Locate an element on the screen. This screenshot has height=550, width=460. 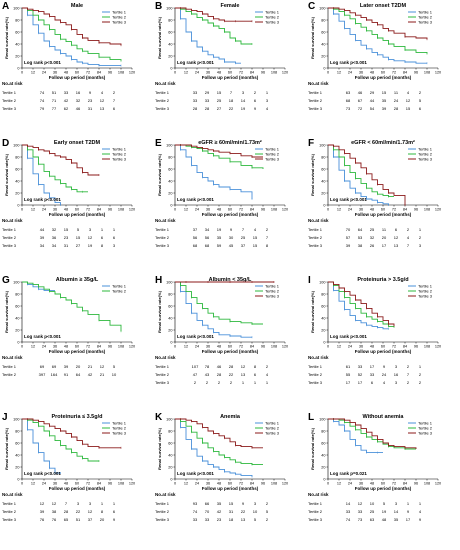
risk-cell: 22 is located at coordinates (243, 511).